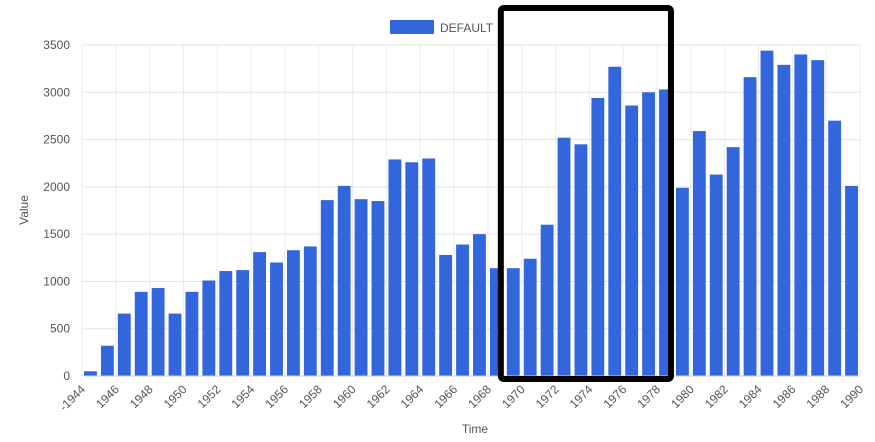 The height and width of the screenshot is (442, 875). I want to click on x-tick-label: 1970, so click(513, 396).